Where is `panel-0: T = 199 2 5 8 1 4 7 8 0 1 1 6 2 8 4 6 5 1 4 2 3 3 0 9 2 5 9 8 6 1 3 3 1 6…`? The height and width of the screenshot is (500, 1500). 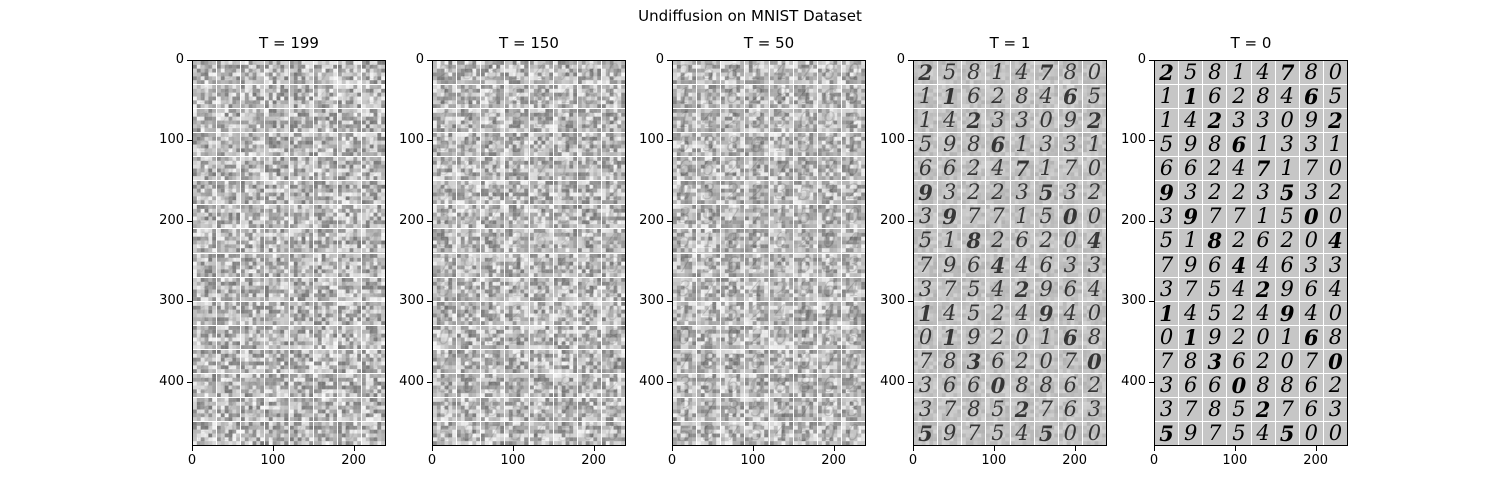
panel-0: T = 199 2 5 8 1 4 7 8 0 1 1 6 2 8 4 6 5 1 4 2 3 3 0 9 2 5 9 8 6 1 3 3 1 6… is located at coordinates (272, 264).